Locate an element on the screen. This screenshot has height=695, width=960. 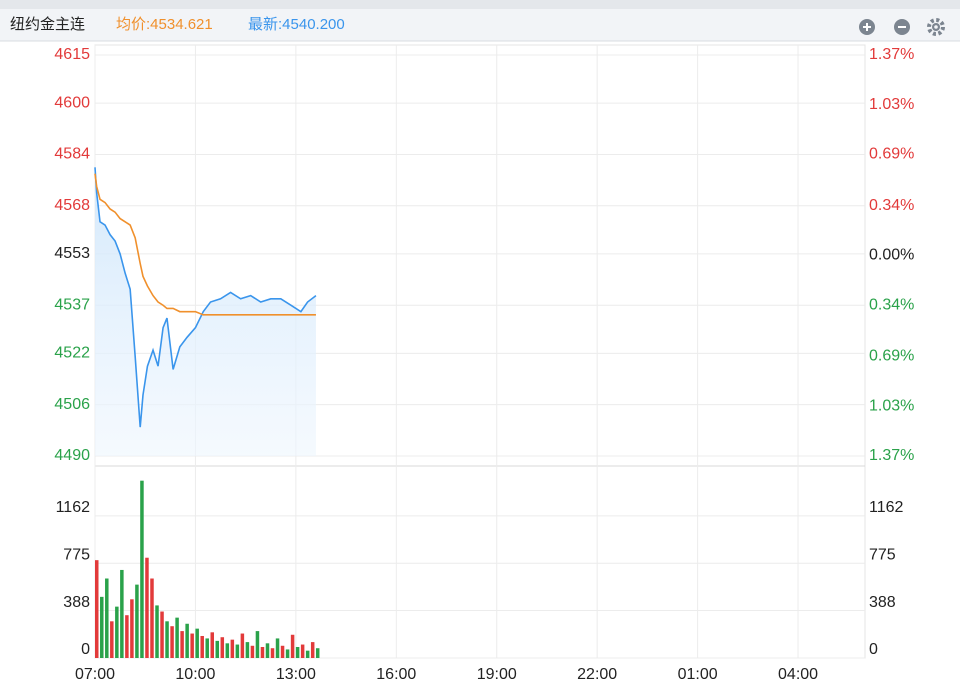
y-tick-label: 4615 is located at coordinates (72, 54).